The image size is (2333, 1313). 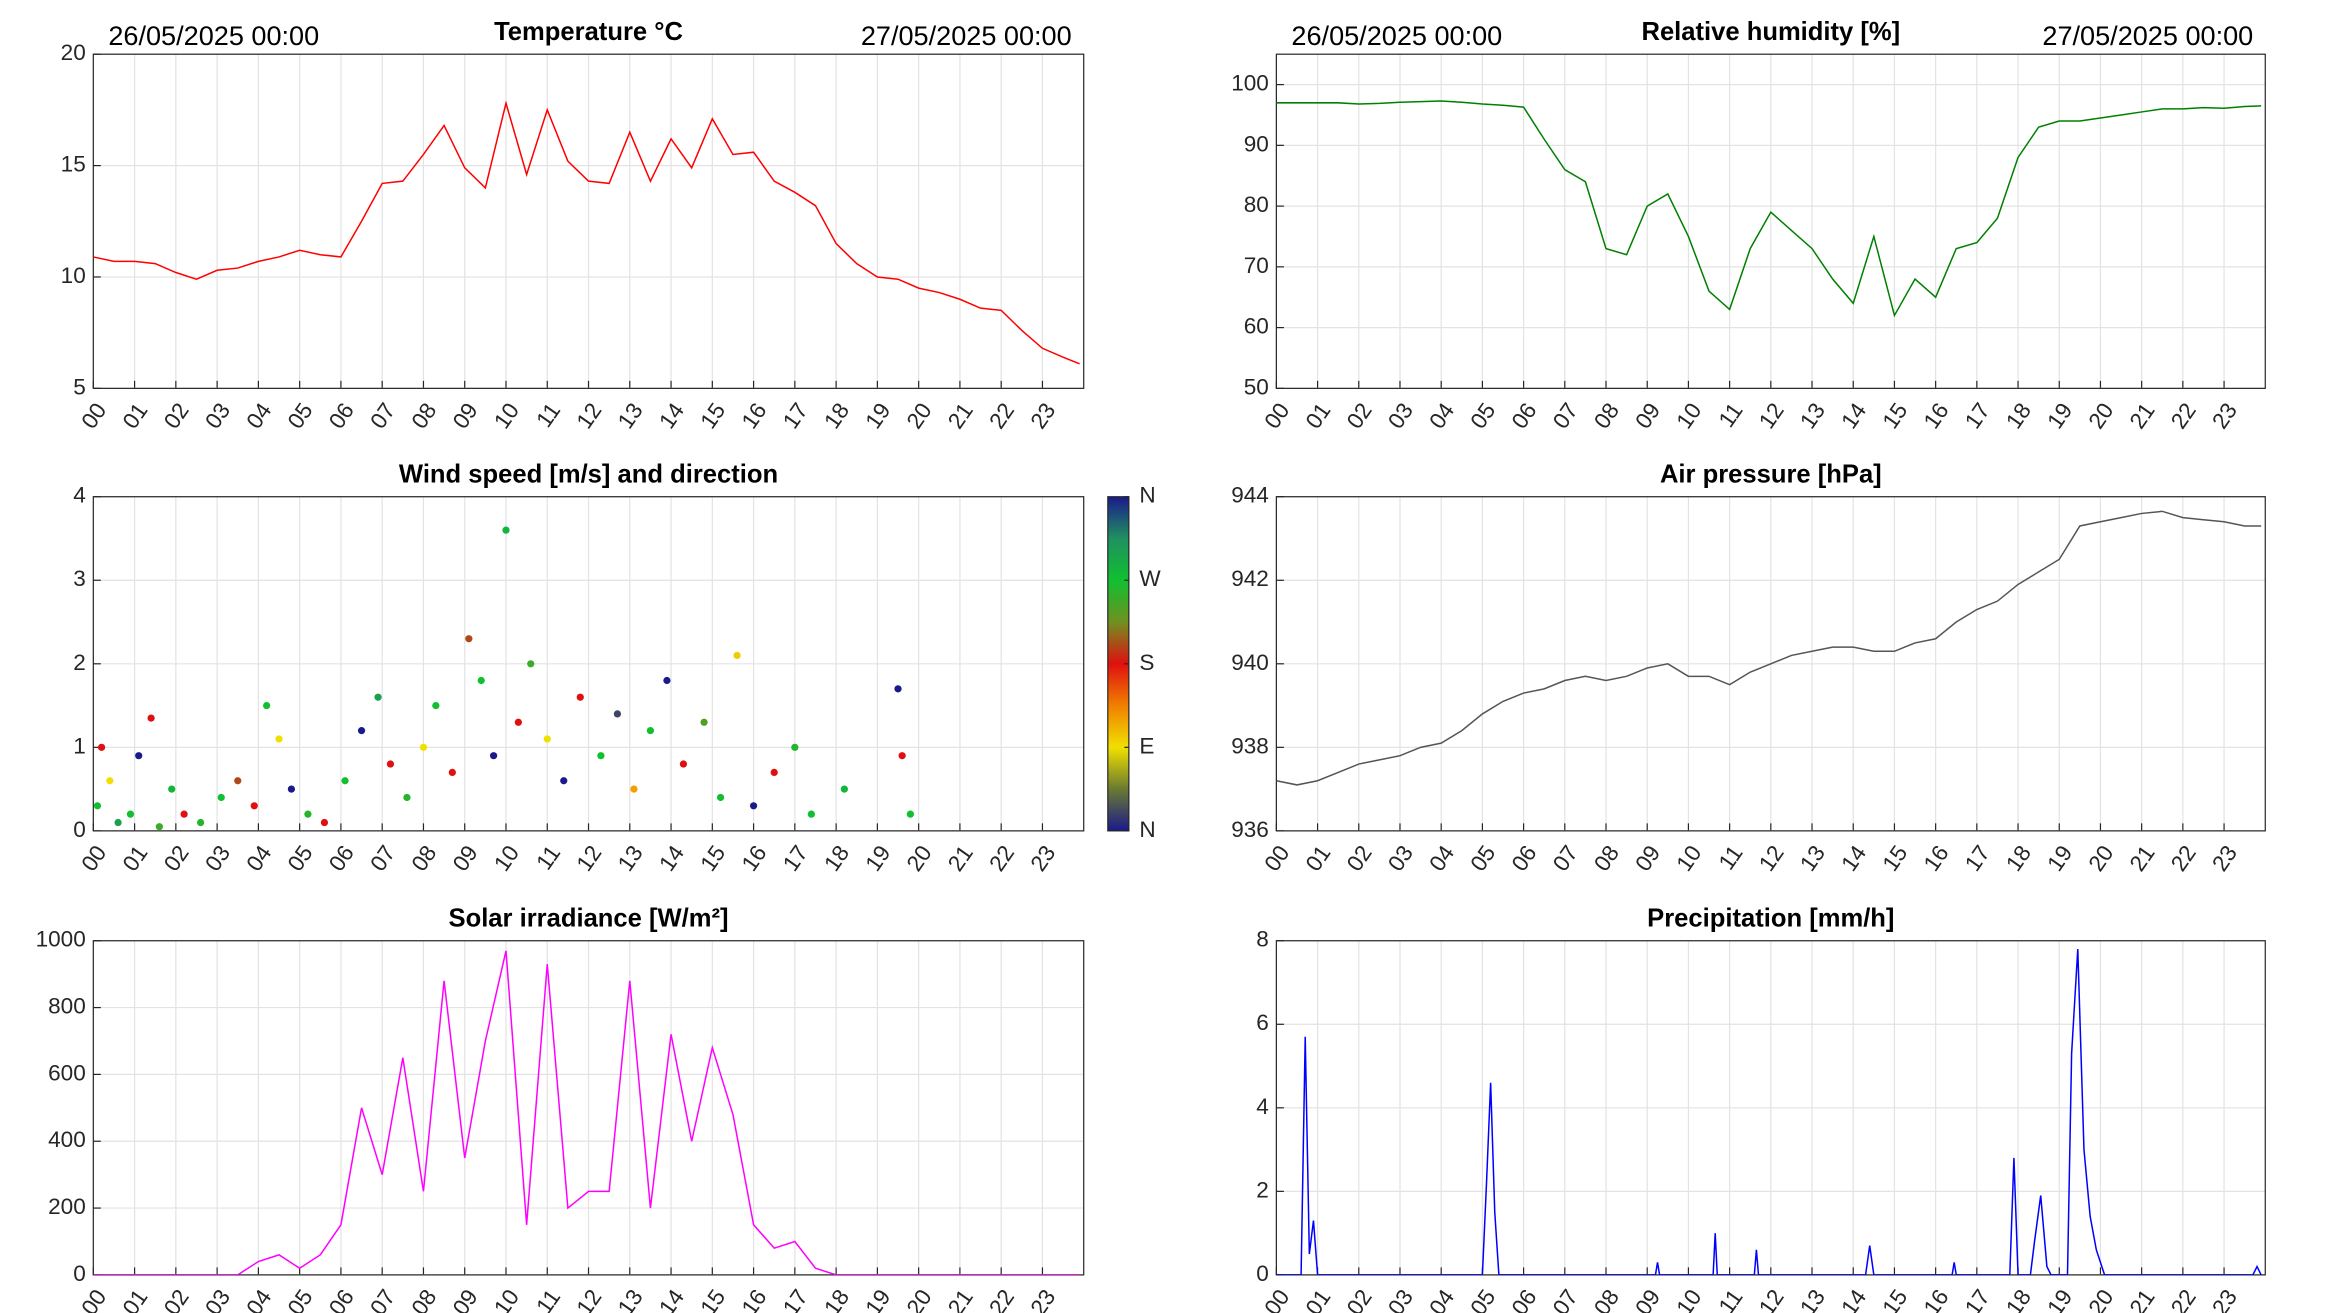 I want to click on data-line, so click(x=586, y=1112).